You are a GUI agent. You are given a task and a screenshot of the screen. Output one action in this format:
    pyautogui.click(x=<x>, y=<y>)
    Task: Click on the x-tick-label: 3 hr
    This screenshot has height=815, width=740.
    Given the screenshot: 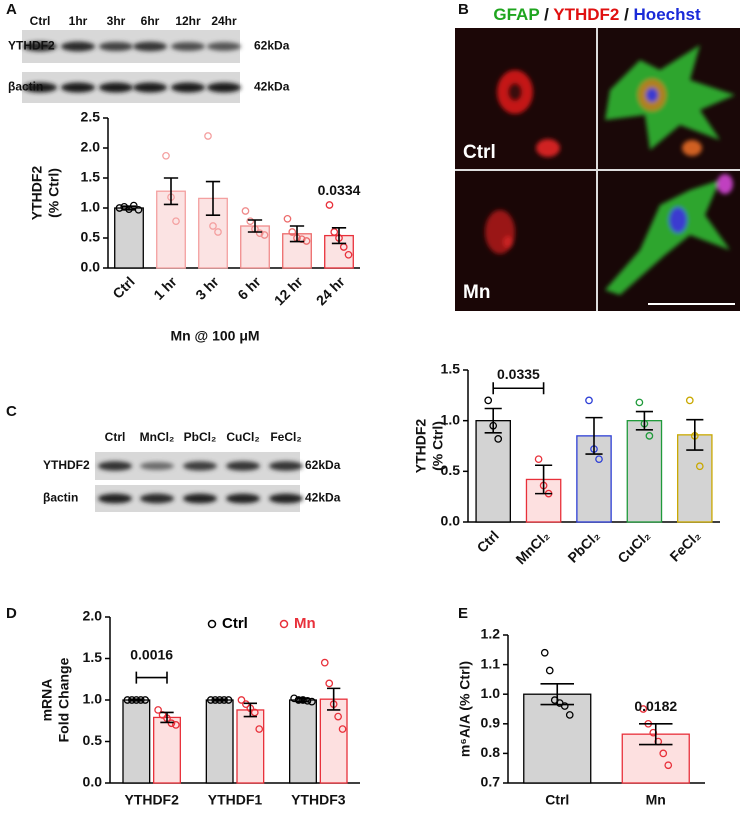 What is the action you would take?
    pyautogui.click(x=207, y=288)
    